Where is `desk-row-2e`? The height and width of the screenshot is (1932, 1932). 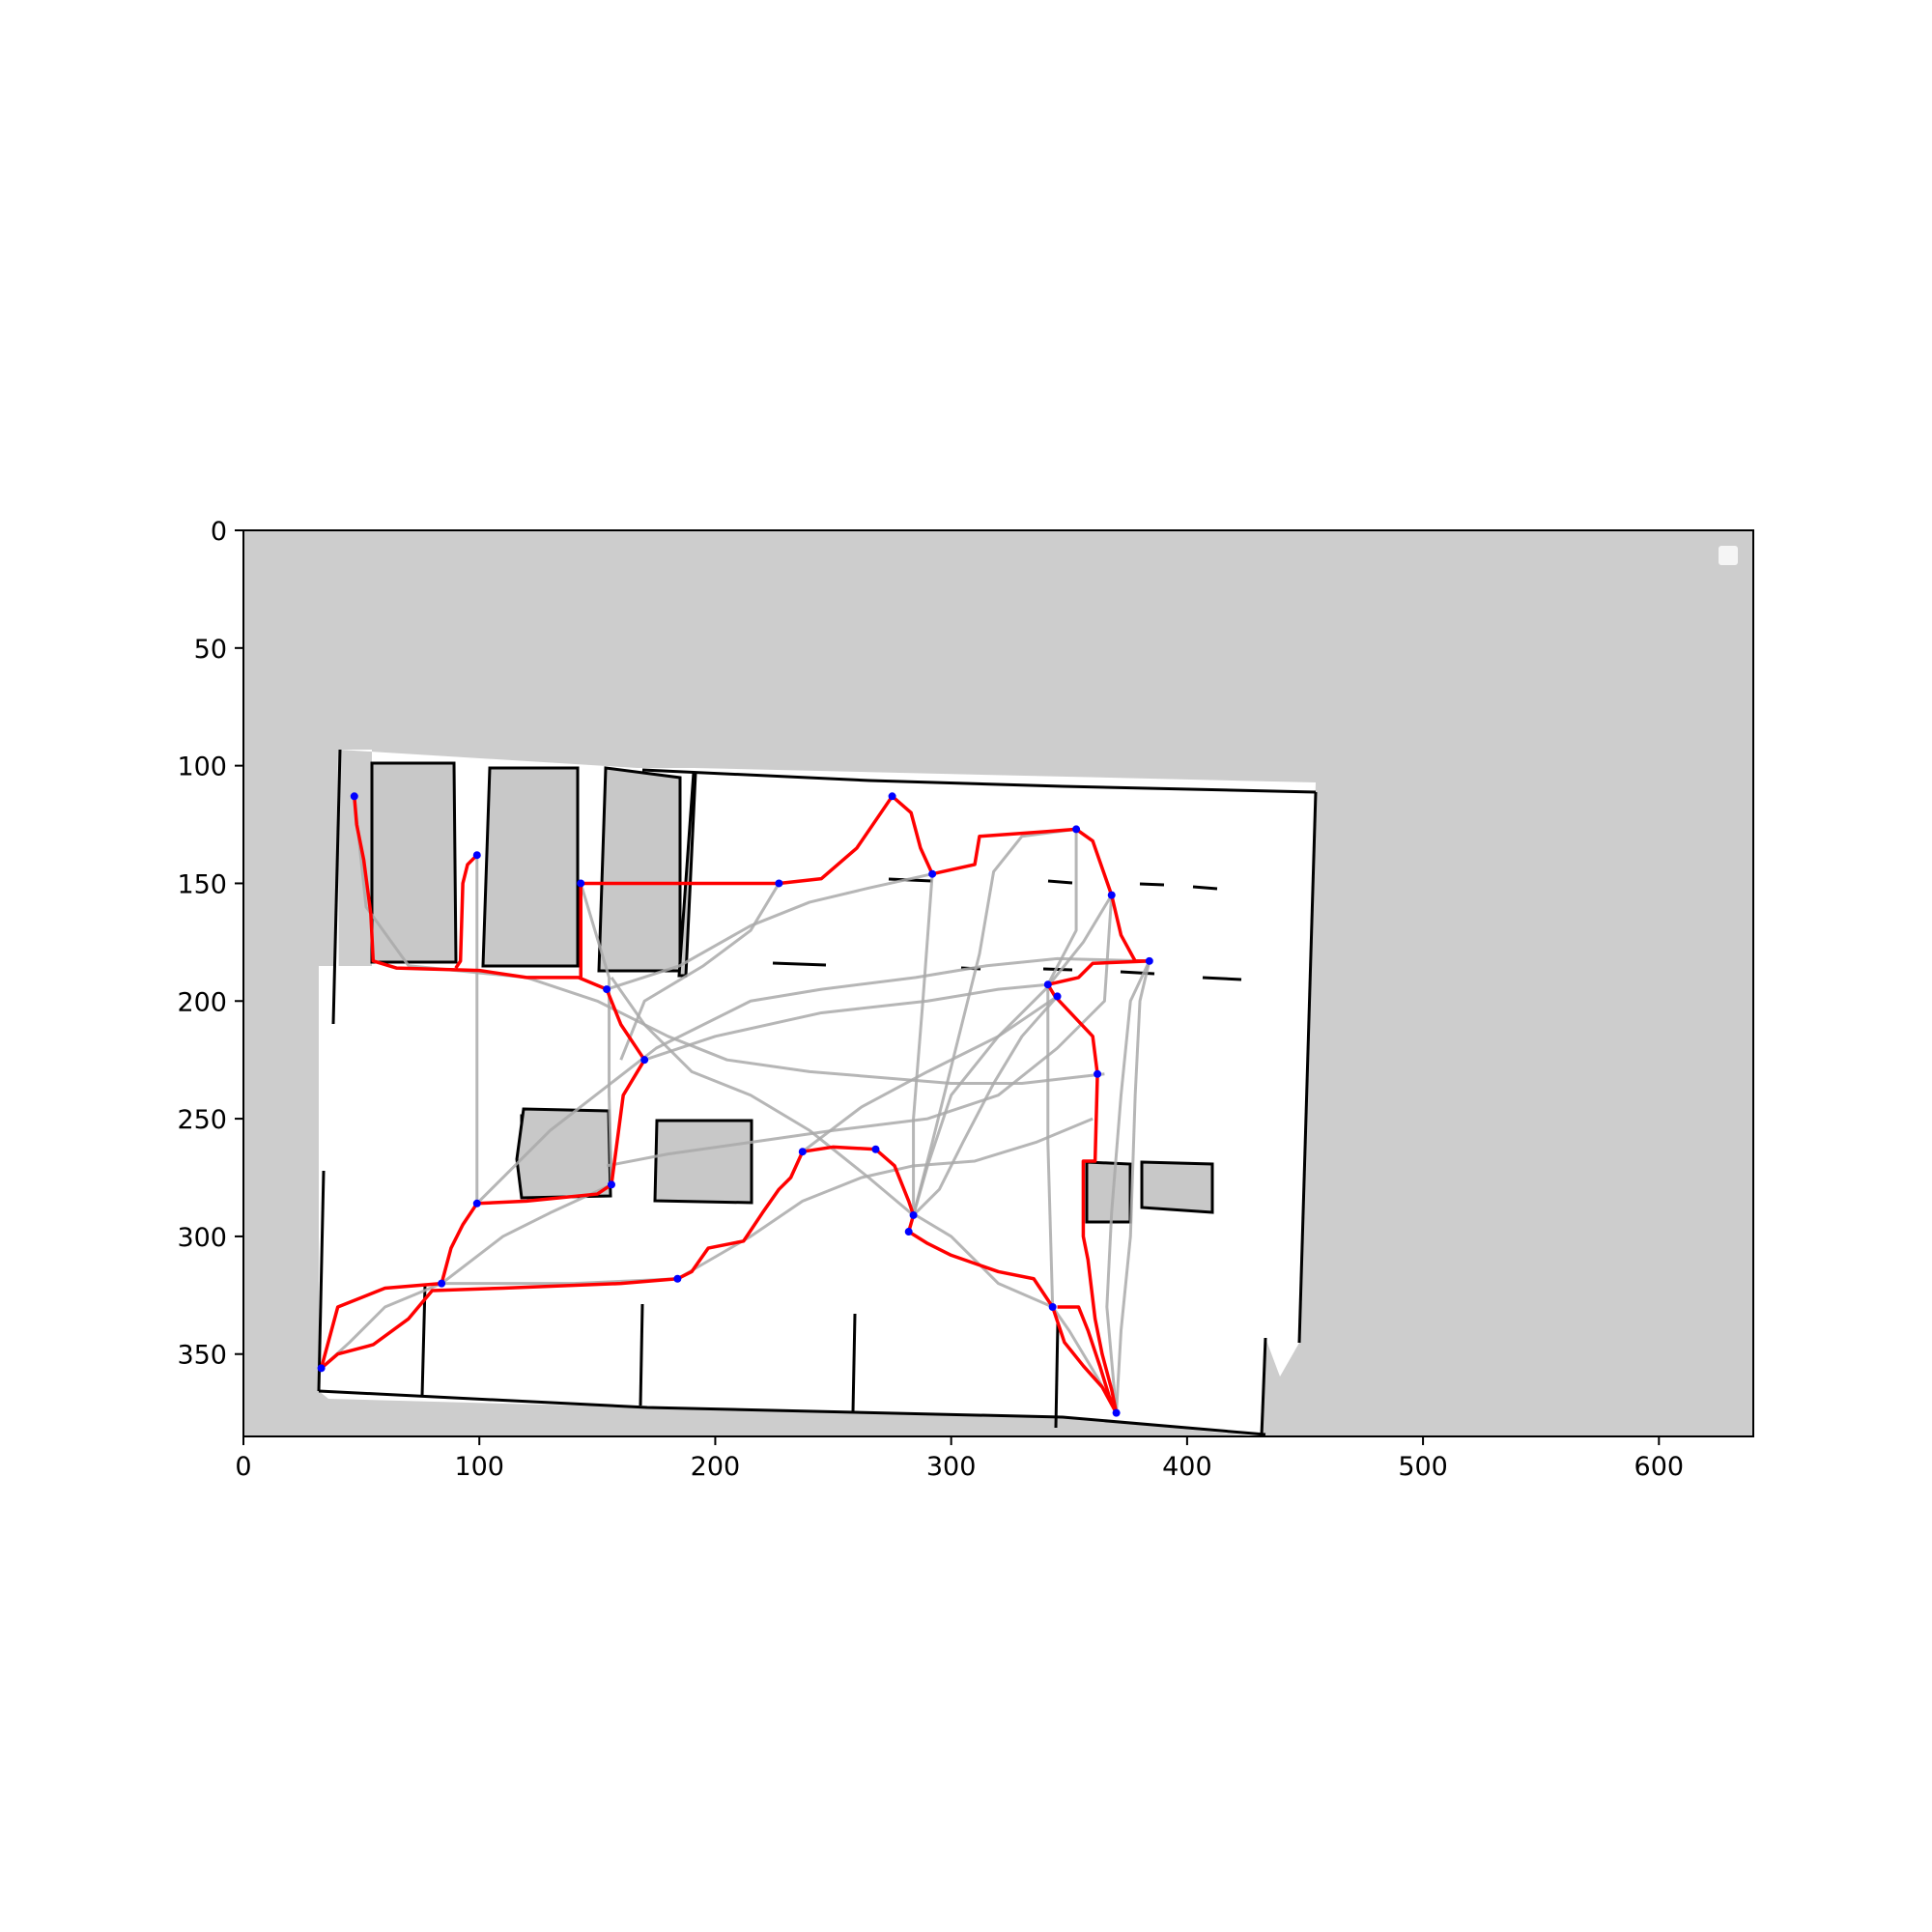
desk-row-2e is located at coordinates (1222, 978).